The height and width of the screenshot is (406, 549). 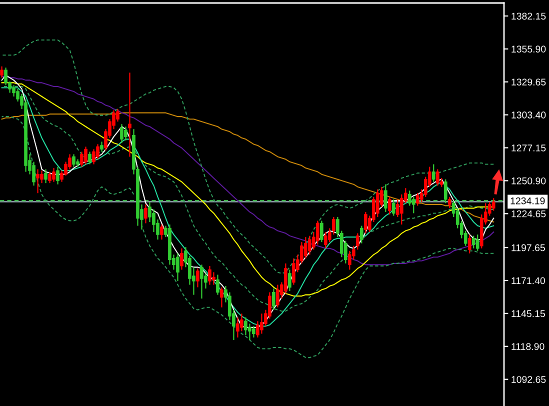 What do you see at coordinates (528, 248) in the screenshot?
I see `y-tick-label: 1197.65` at bounding box center [528, 248].